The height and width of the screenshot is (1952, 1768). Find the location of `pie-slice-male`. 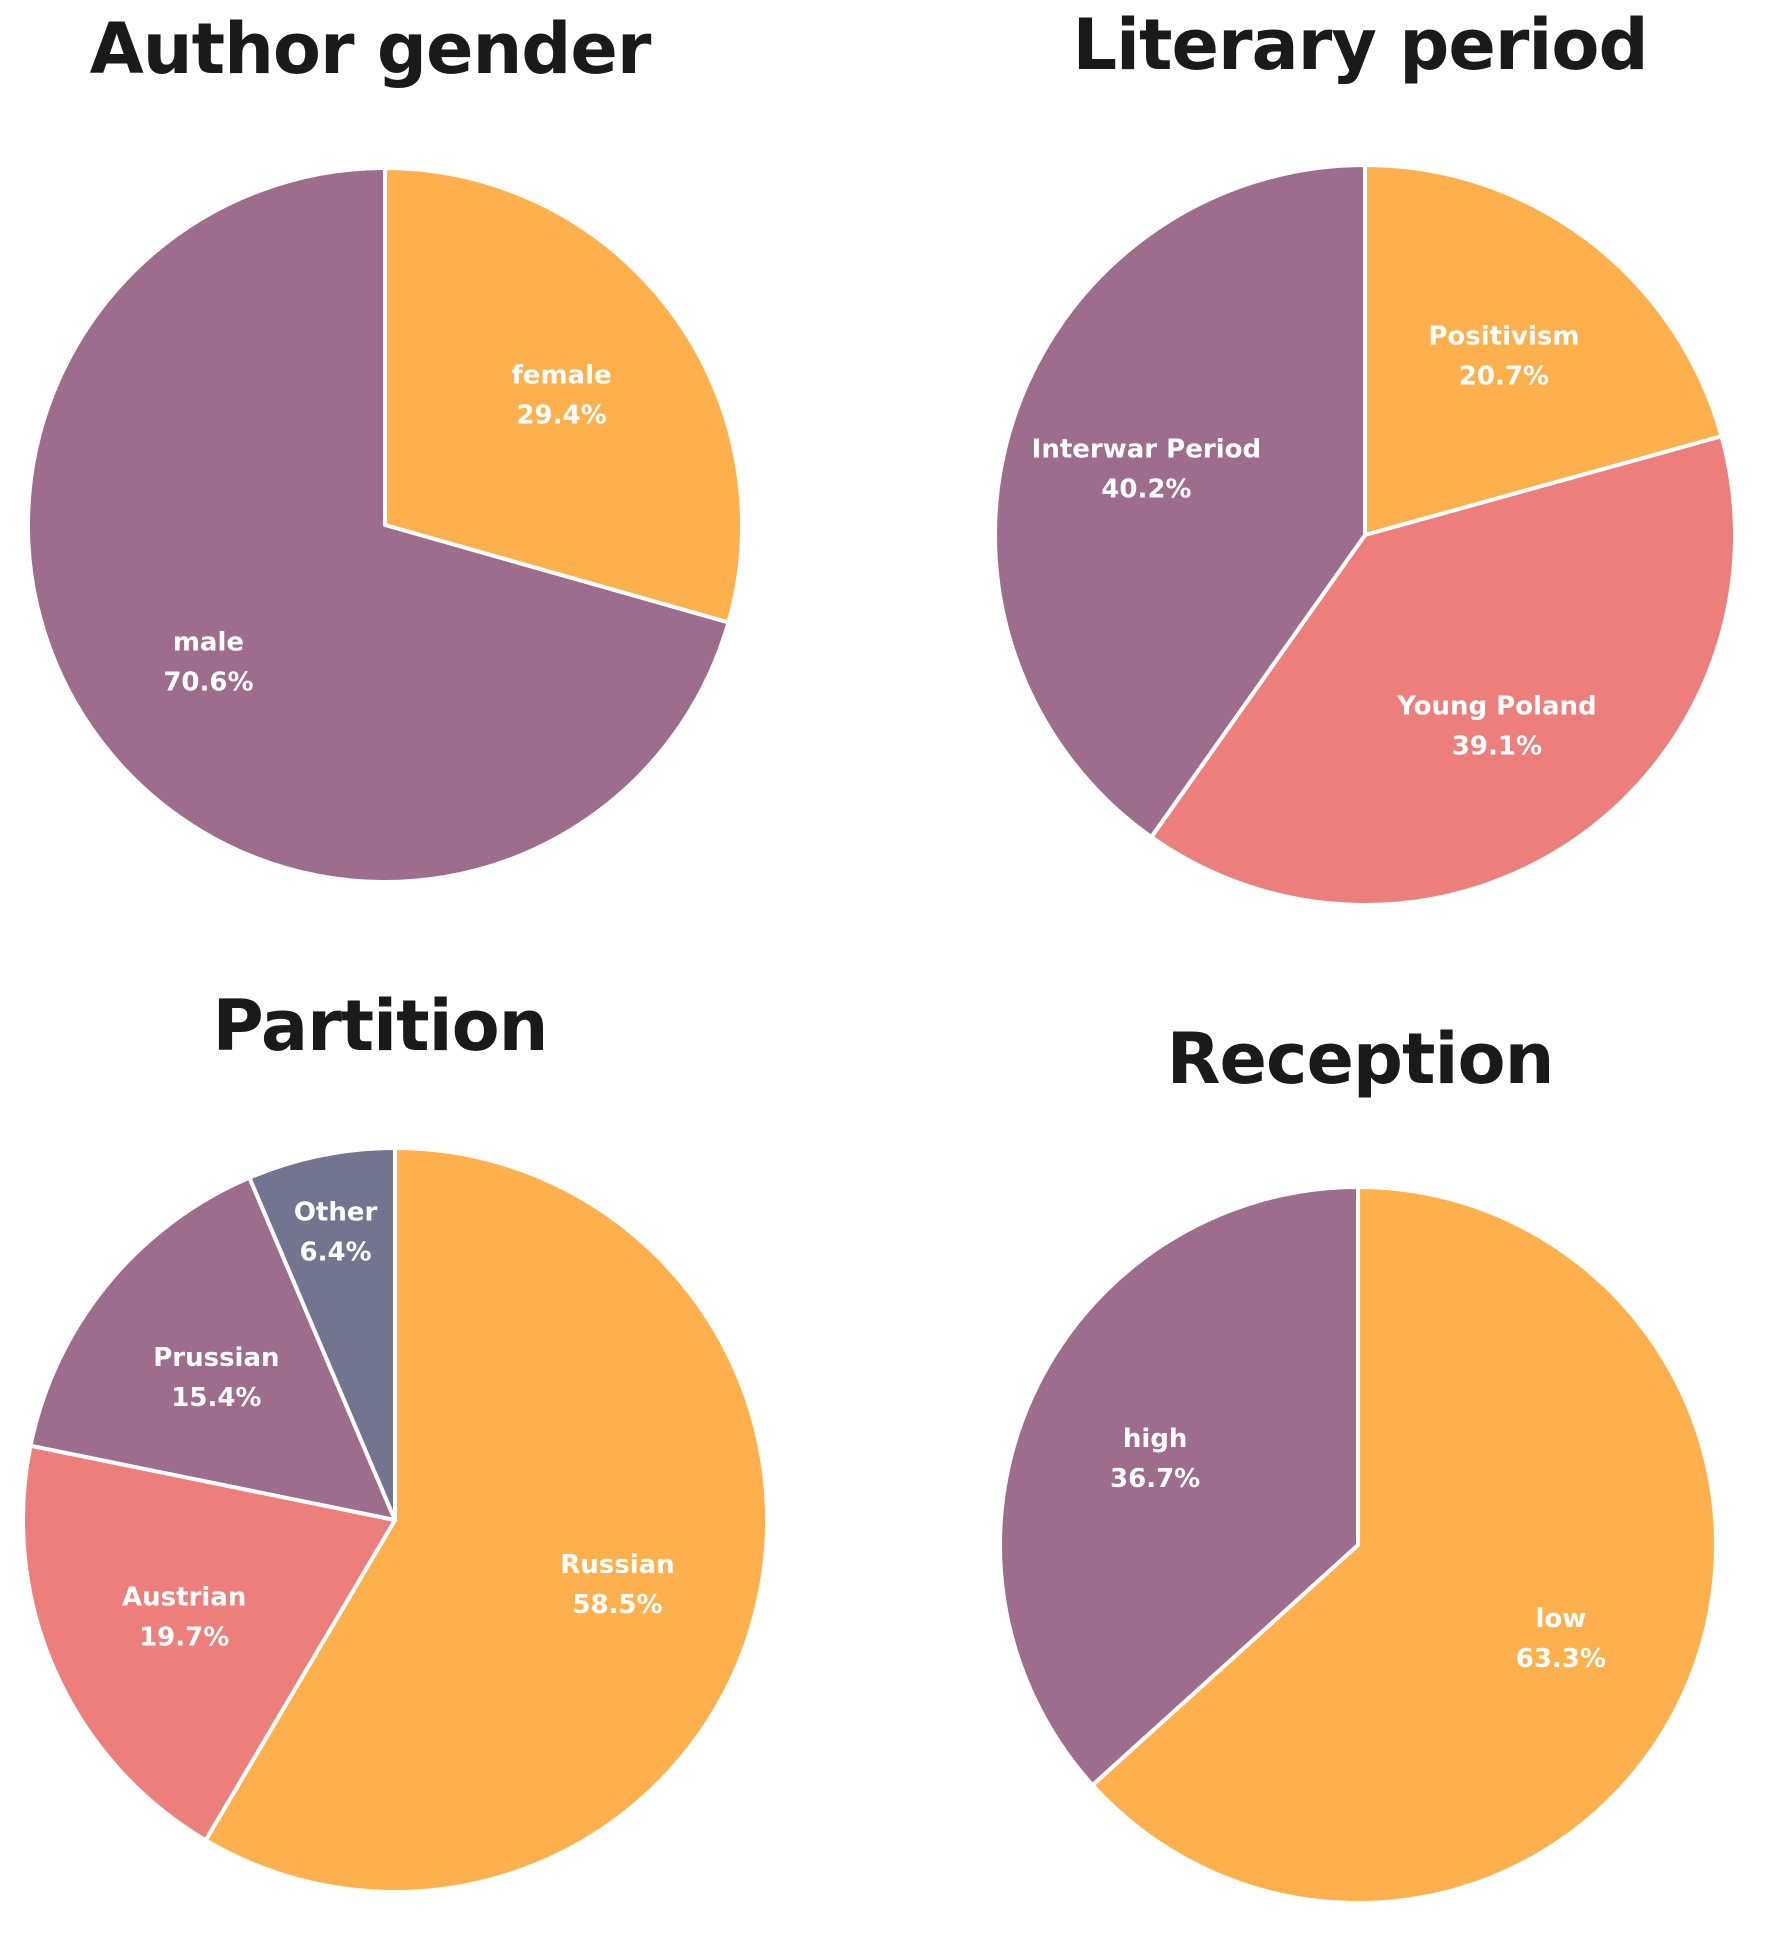

pie-slice-male is located at coordinates (378, 525).